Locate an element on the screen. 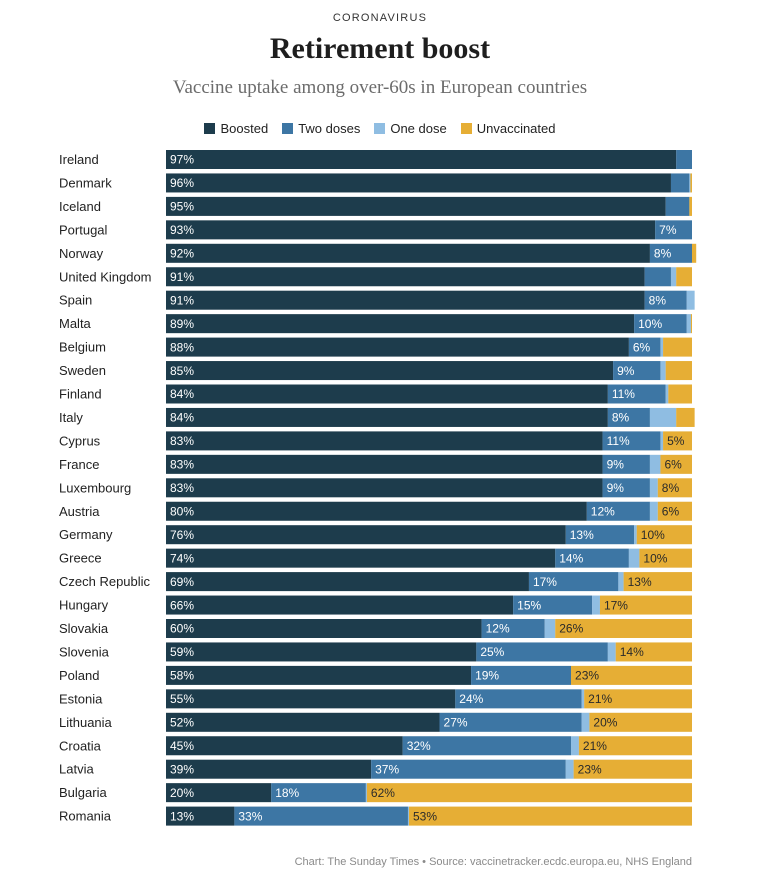 The image size is (760, 879). bar-boosted-romania is located at coordinates (200, 816).